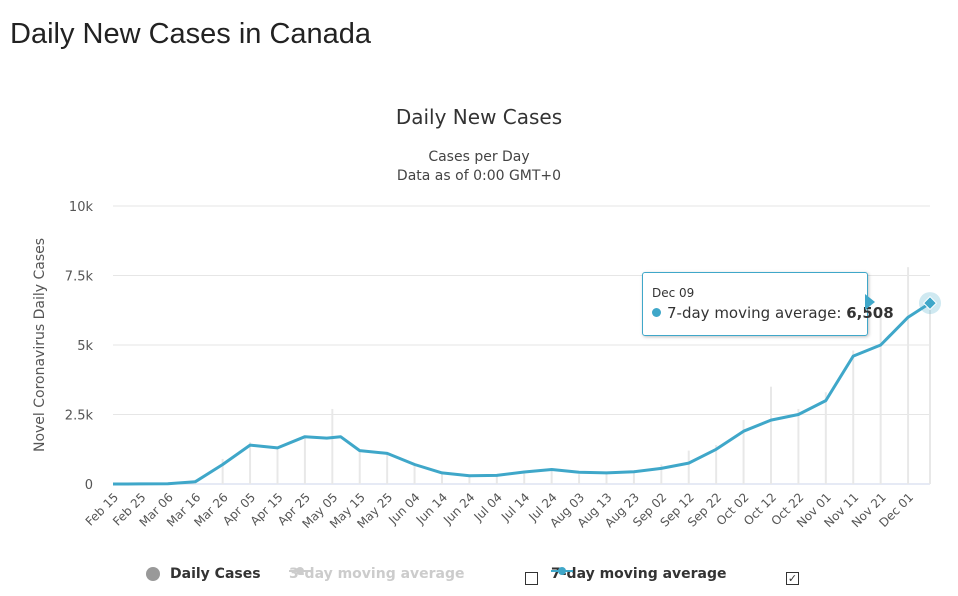 The width and height of the screenshot is (958, 596). Describe the element at coordinates (930, 303) in the screenshot. I see `hover-marker-point` at that location.